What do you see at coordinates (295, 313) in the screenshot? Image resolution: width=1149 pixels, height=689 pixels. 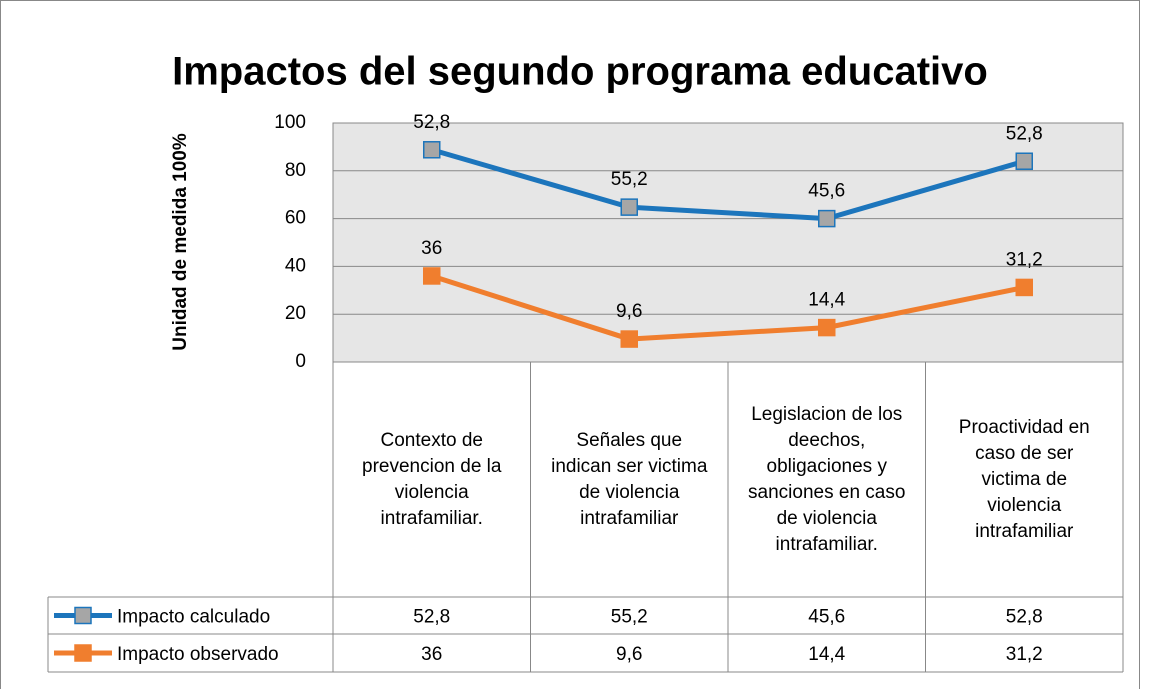 I see `y-tick-label: 20` at bounding box center [295, 313].